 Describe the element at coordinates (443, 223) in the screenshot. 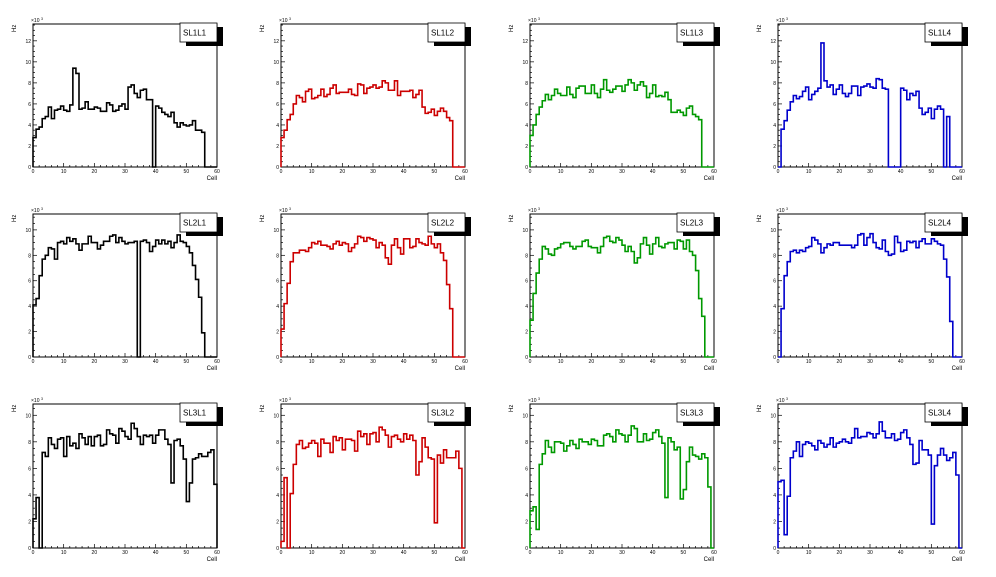

I see `legend-title: SL2L2` at that location.